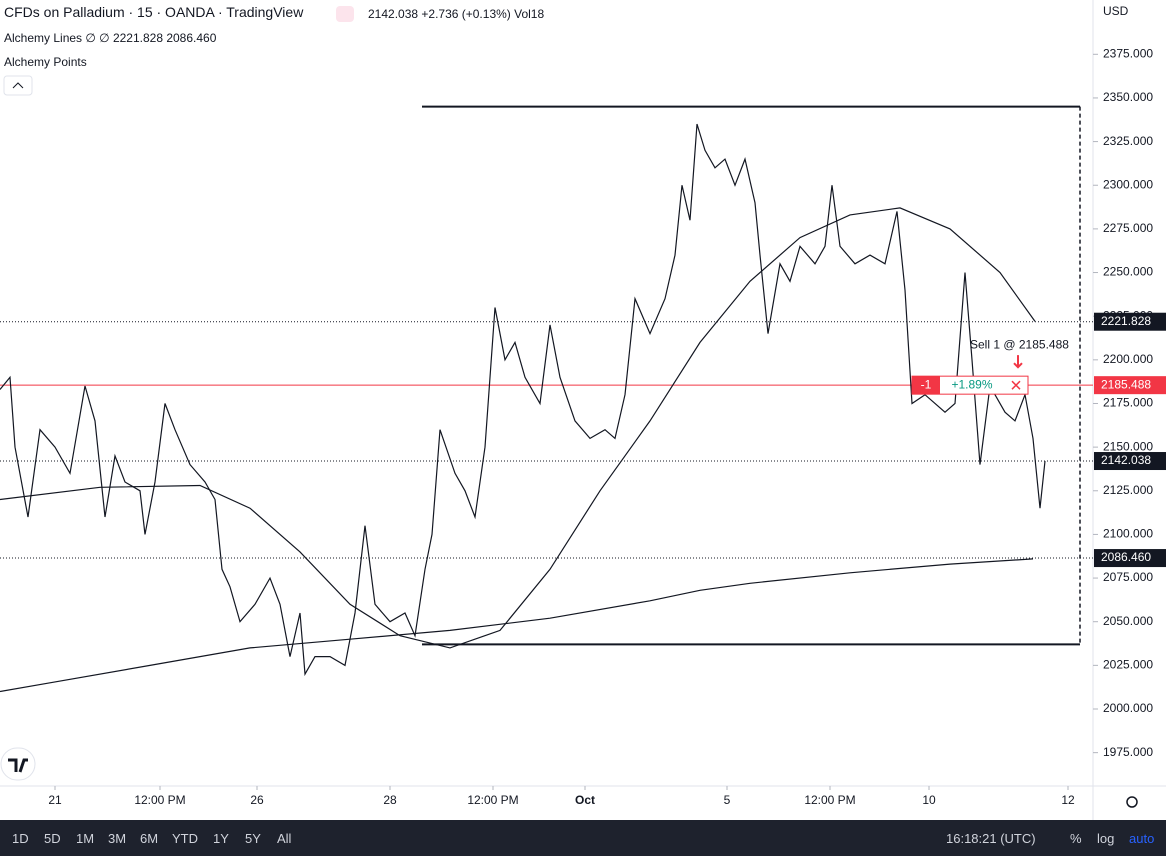 This screenshot has width=1166, height=856. What do you see at coordinates (1128, 272) in the screenshot?
I see `y-tick-label: 2250.000` at bounding box center [1128, 272].